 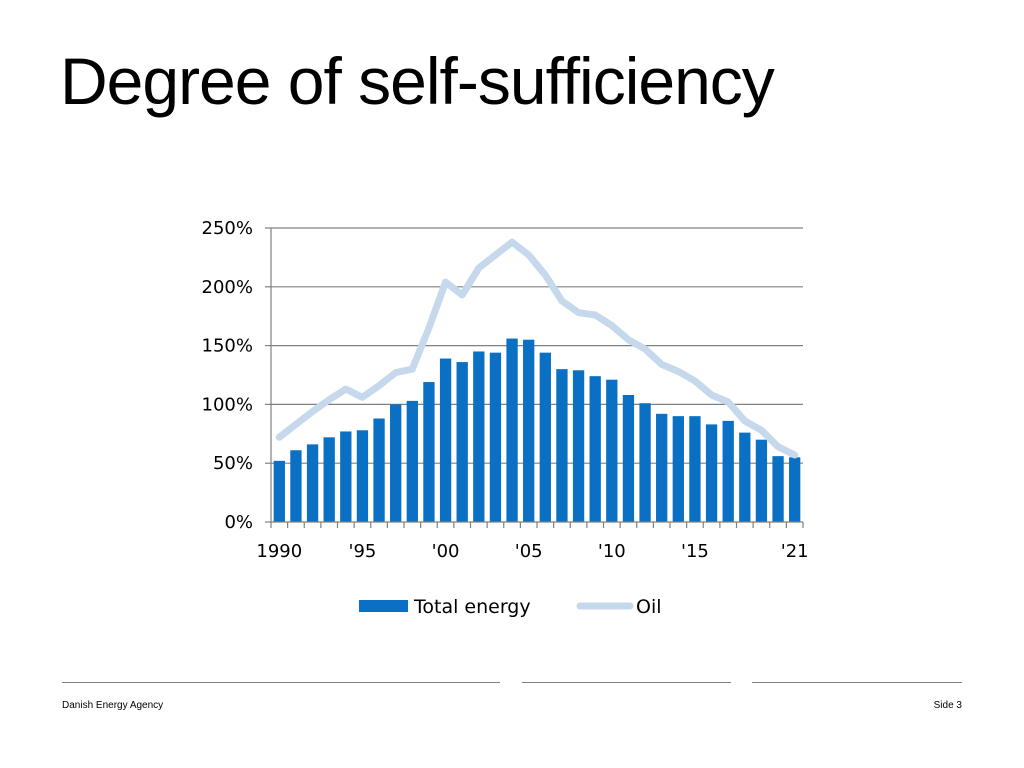 I want to click on x-tick-label: '15, so click(x=695, y=551).